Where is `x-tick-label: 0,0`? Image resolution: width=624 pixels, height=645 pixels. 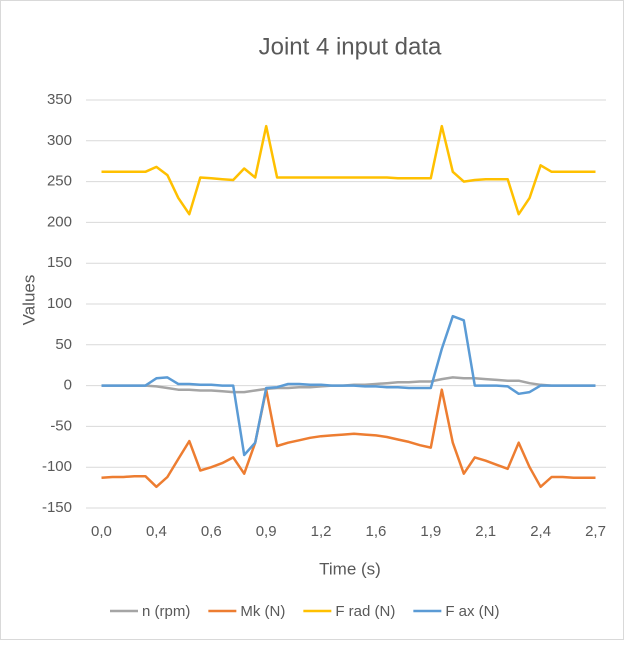
x-tick-label: 0,0 is located at coordinates (101, 531).